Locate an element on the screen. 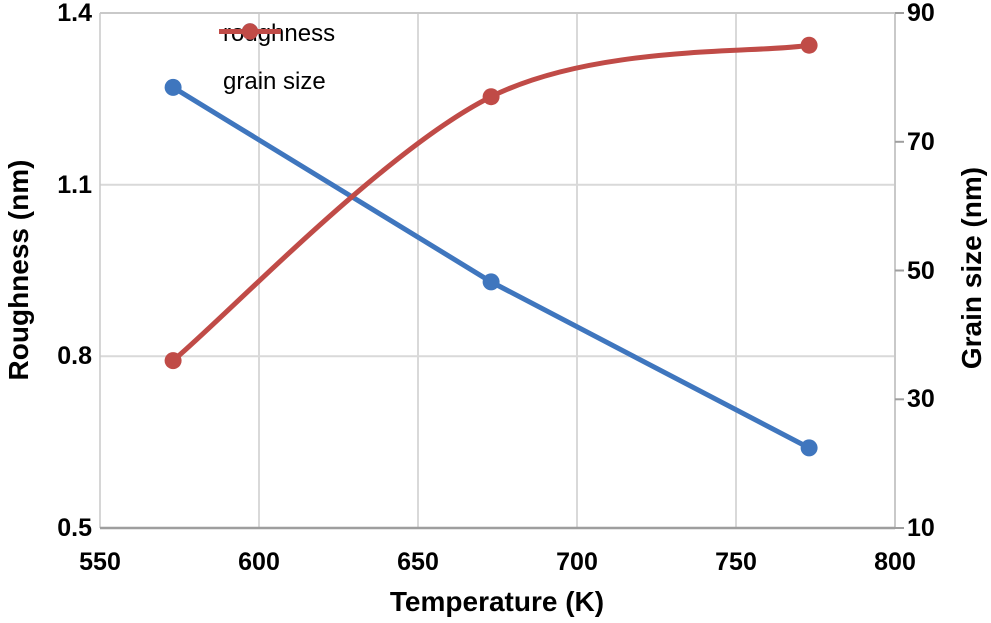  x-axis-tick-label: 550 is located at coordinates (100, 562).